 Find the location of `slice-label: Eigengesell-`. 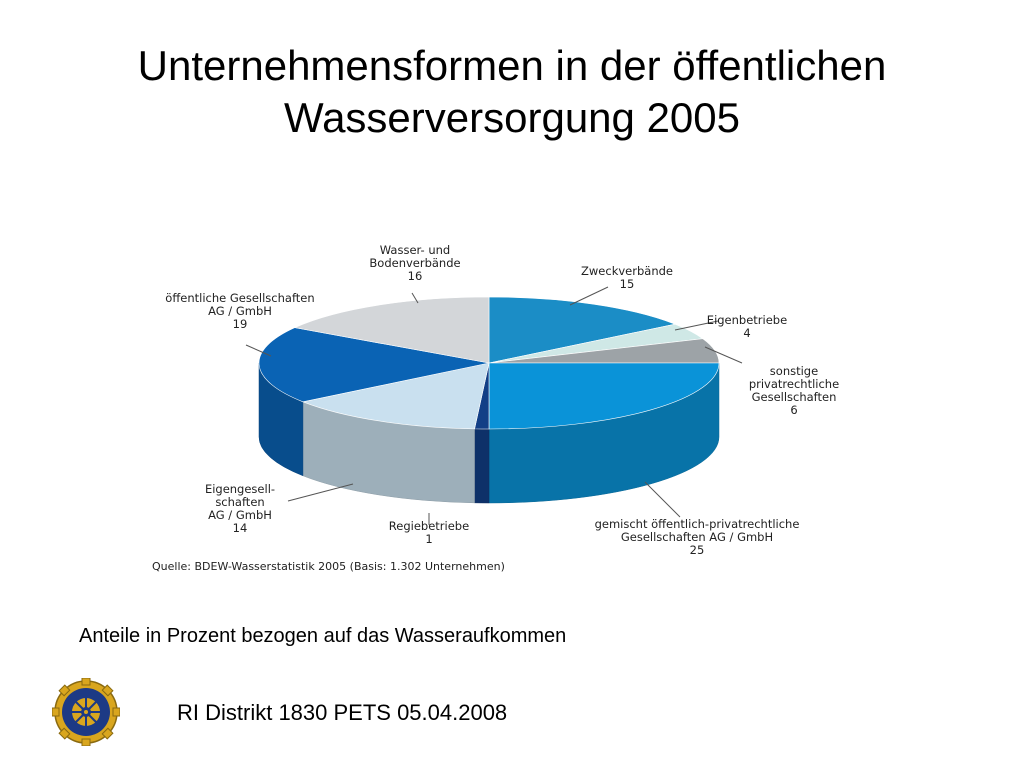

slice-label: Eigengesell- is located at coordinates (240, 489).